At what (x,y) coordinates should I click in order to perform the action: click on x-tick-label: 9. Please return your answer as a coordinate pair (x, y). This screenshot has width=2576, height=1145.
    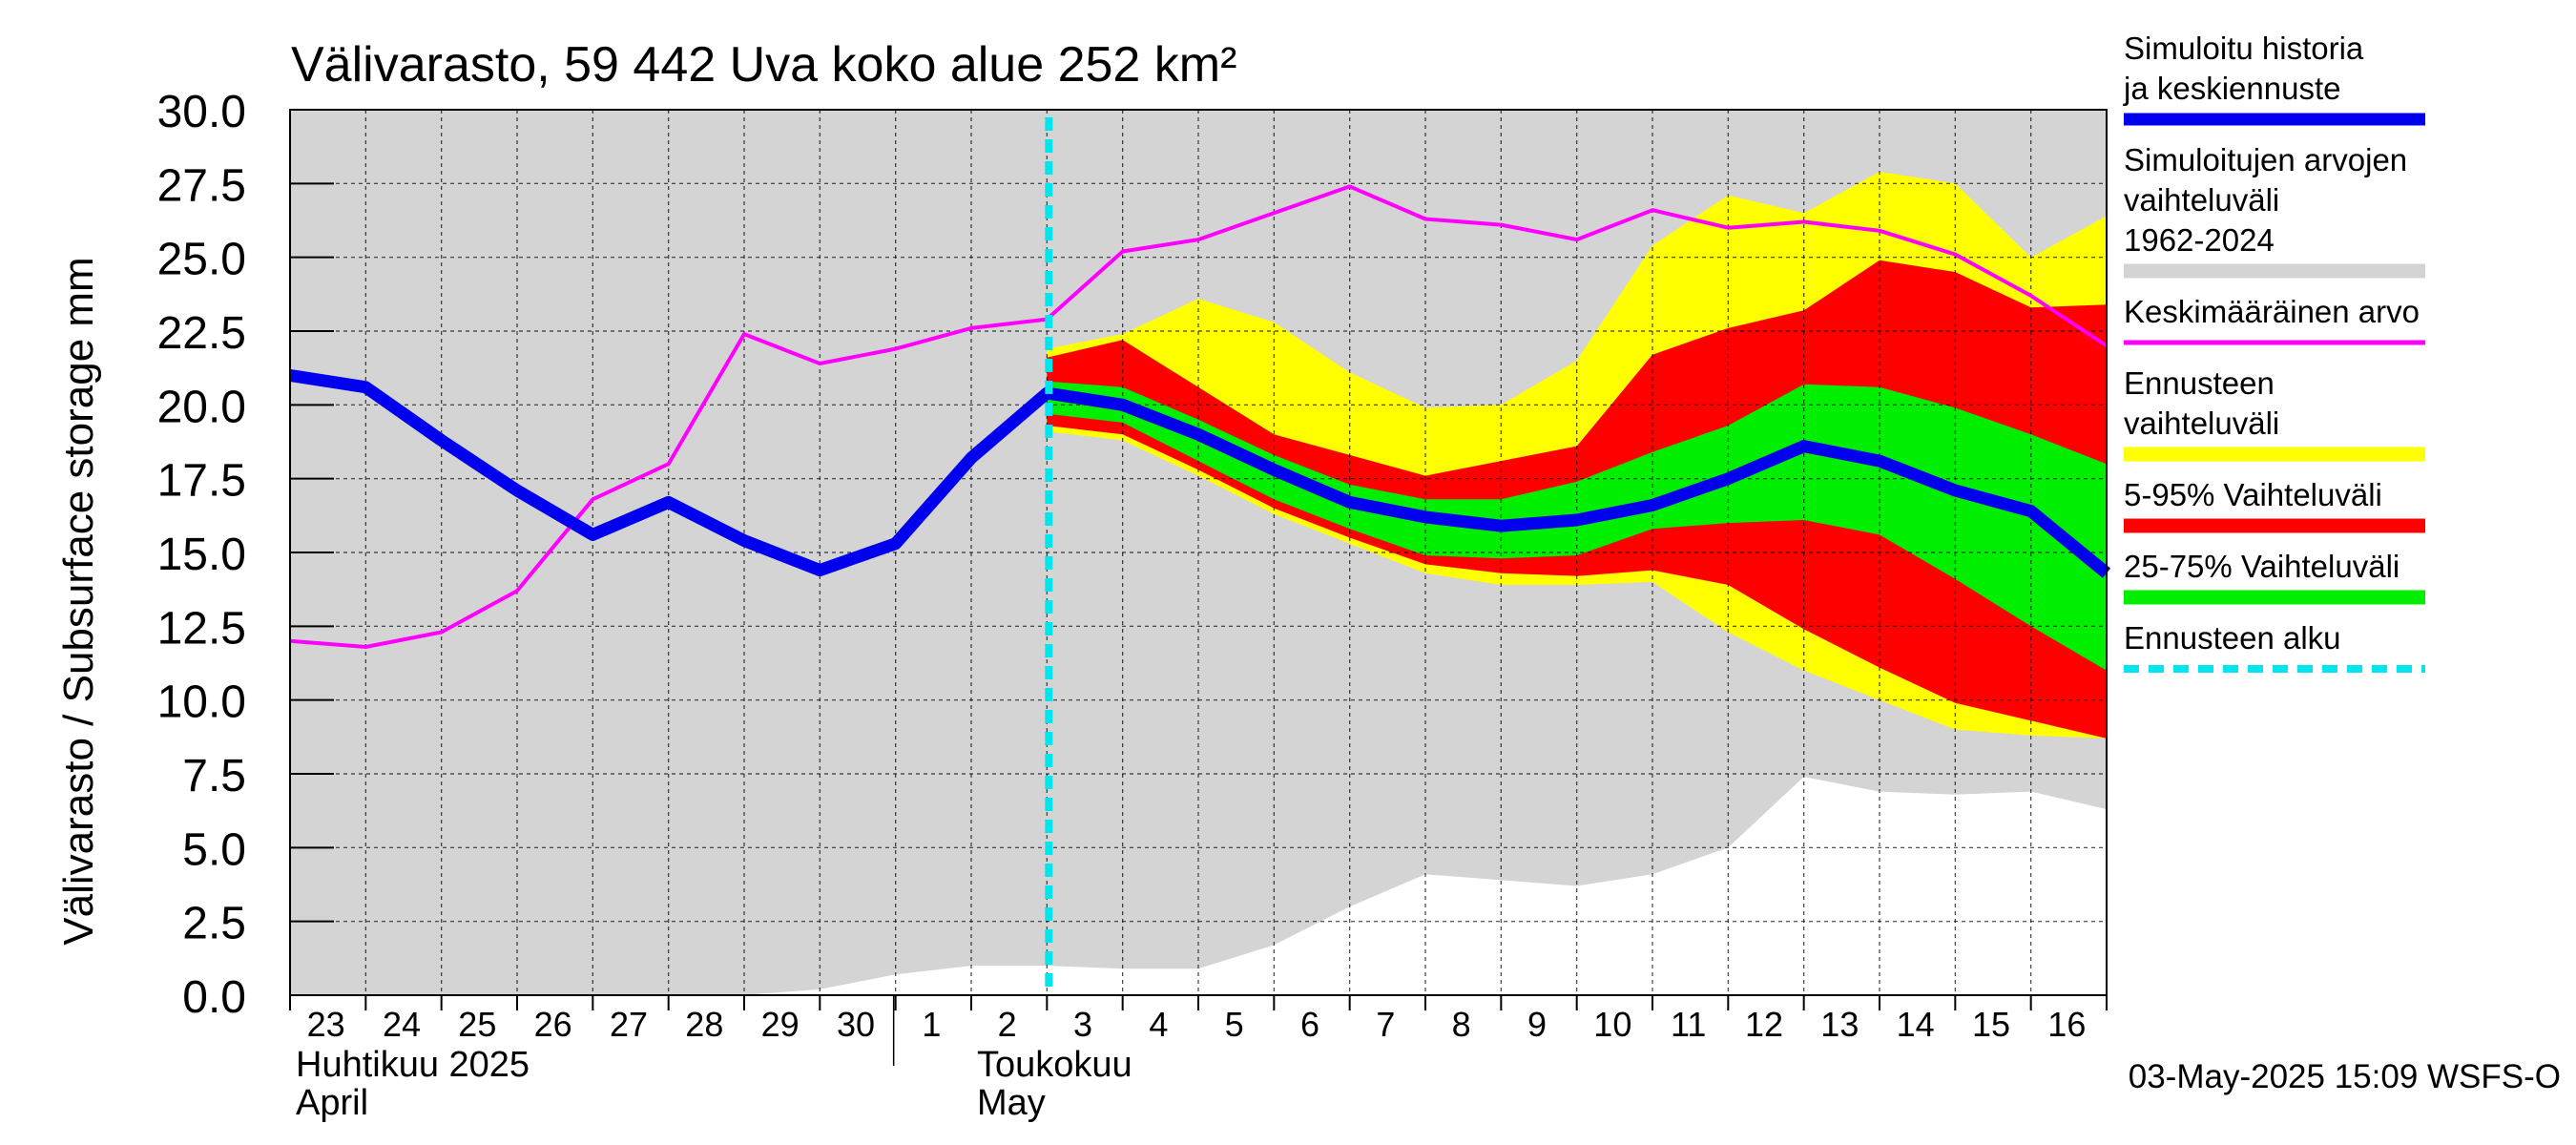
    Looking at the image, I should click on (1537, 1025).